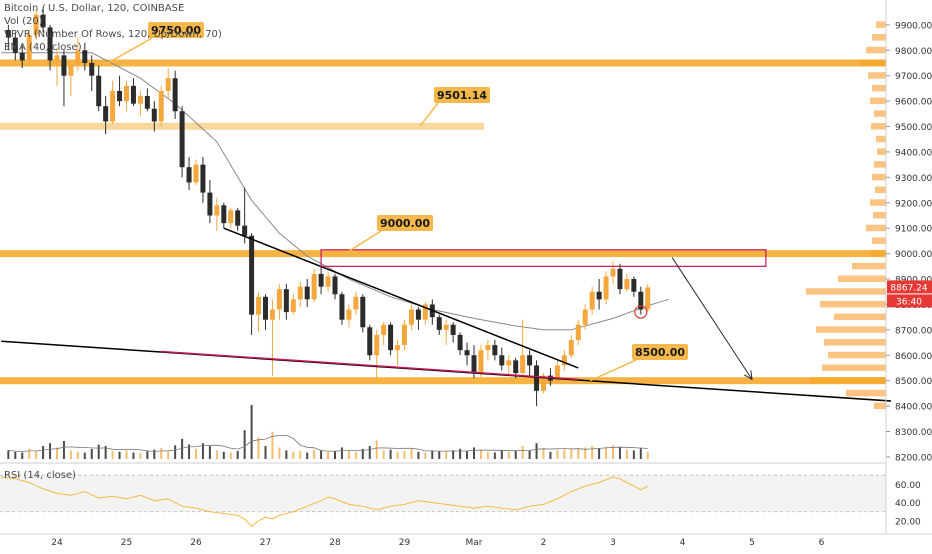 Image resolution: width=932 pixels, height=554 pixels. What do you see at coordinates (913, 103) in the screenshot?
I see `price-tick-label: 9600.00` at bounding box center [913, 103].